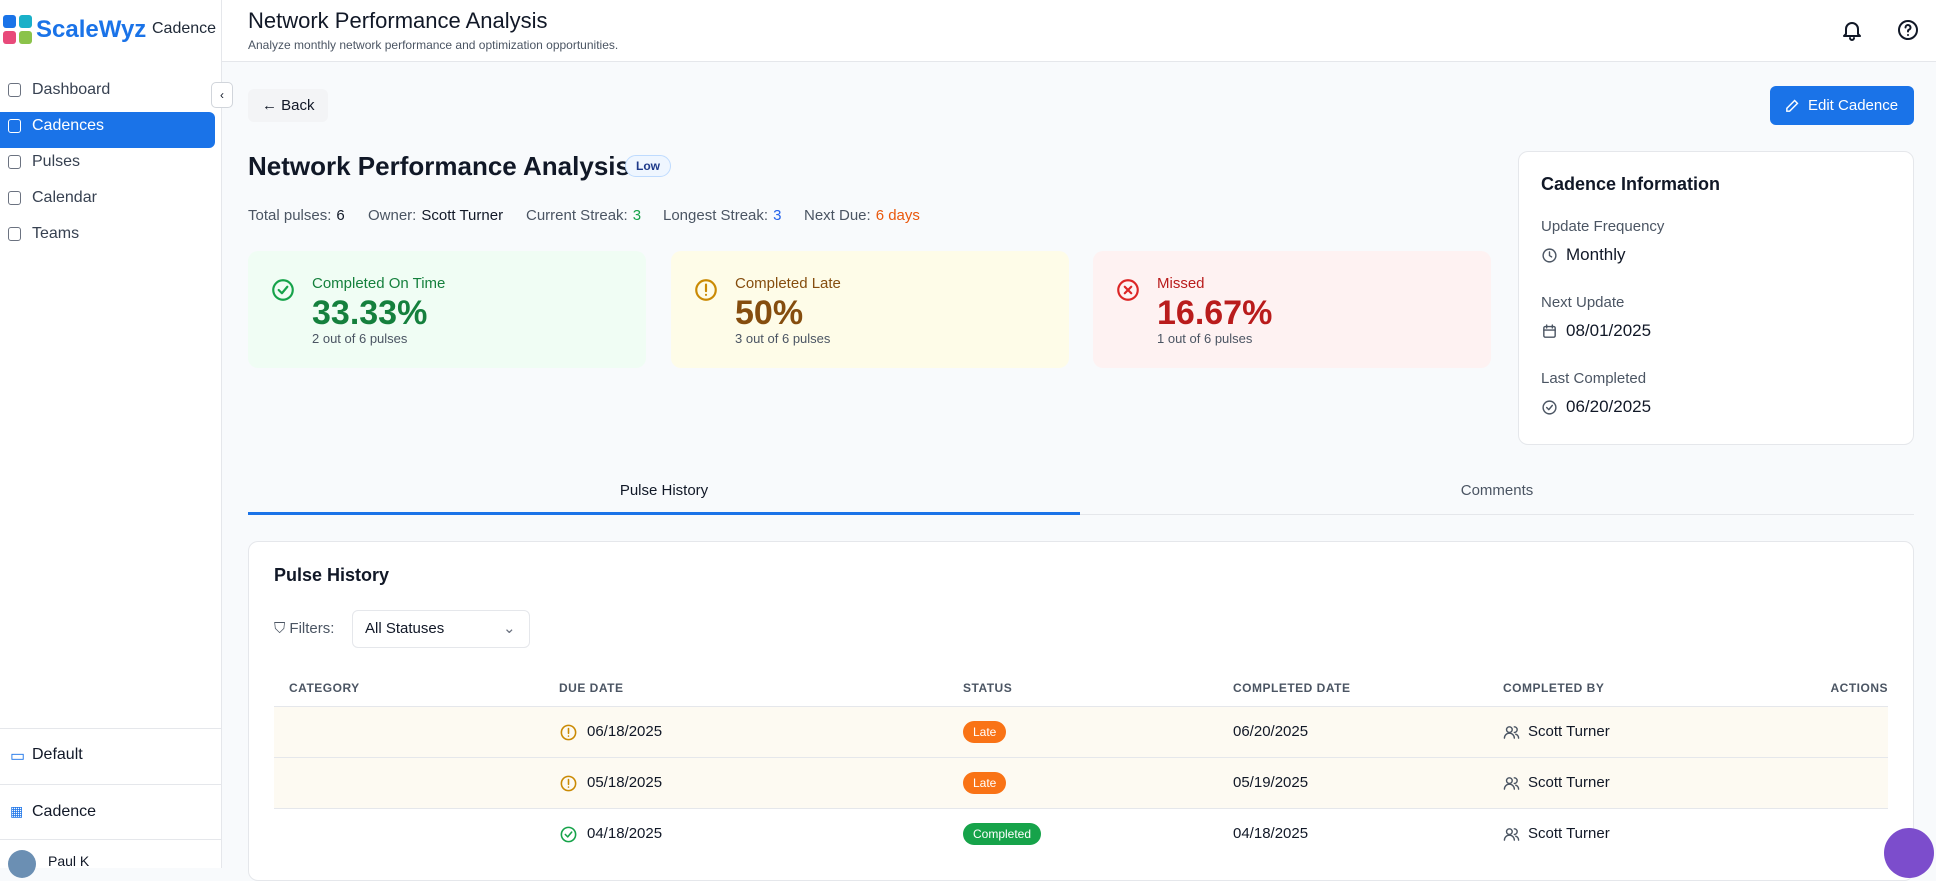 The width and height of the screenshot is (1936, 881). Describe the element at coordinates (17, 29) in the screenshot. I see `logo` at that location.